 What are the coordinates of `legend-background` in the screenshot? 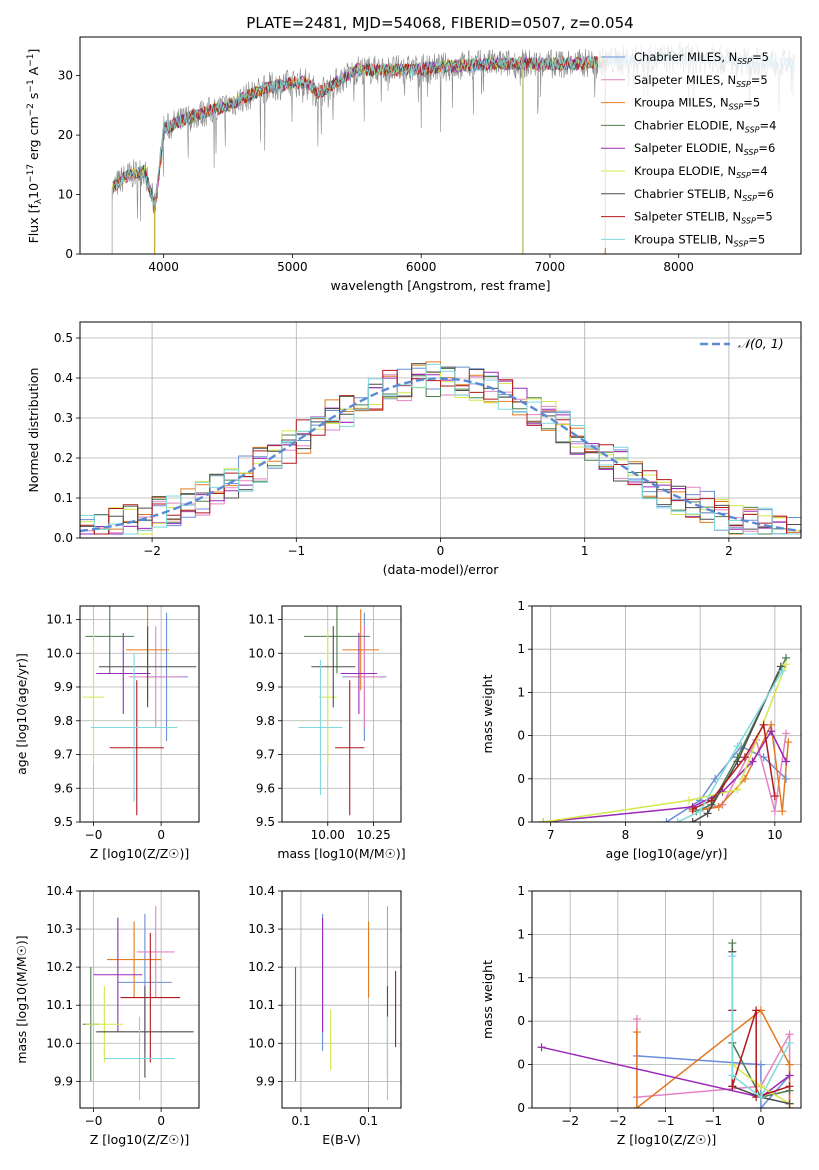 It's located at (697, 145).